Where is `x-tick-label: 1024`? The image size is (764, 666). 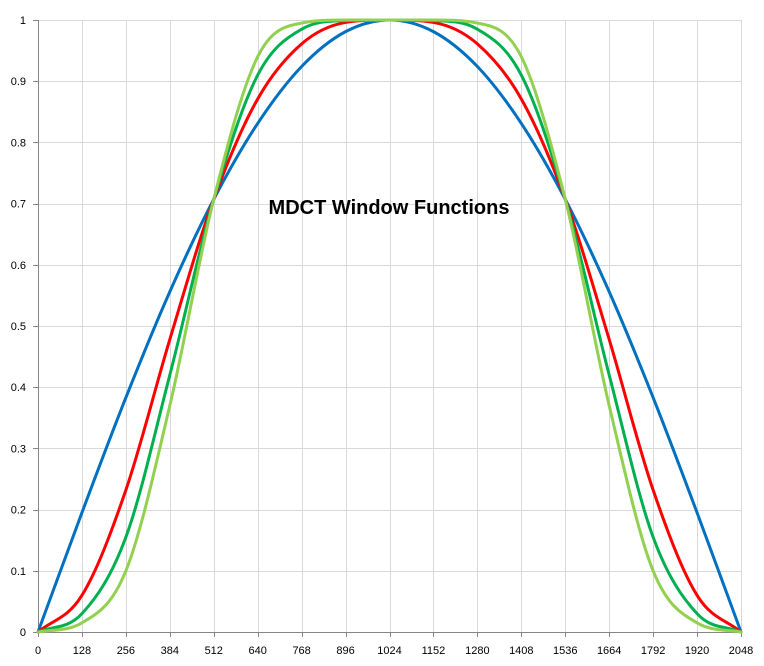 x-tick-label: 1024 is located at coordinates (389, 651).